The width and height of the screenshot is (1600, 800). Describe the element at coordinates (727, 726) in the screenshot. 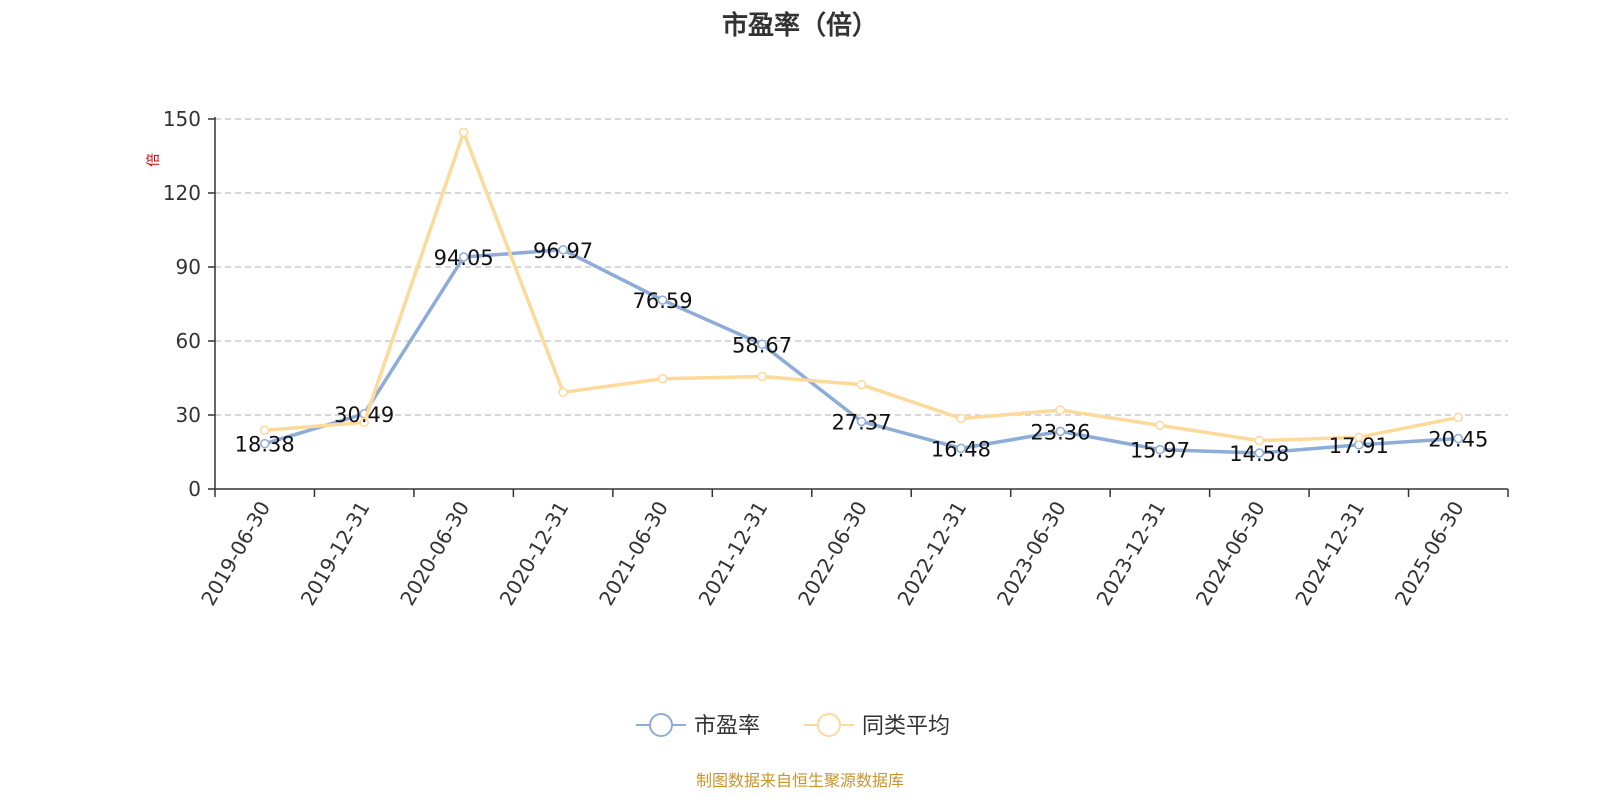

I see `legend-label: 市盈率` at that location.